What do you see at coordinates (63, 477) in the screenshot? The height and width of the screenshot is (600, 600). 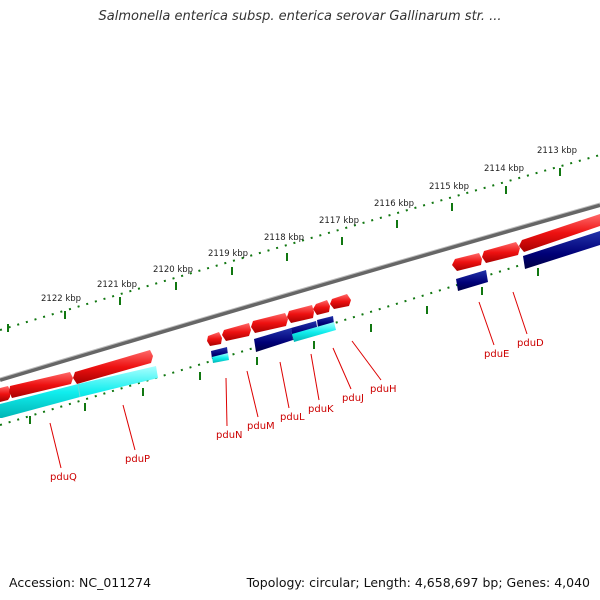 I see `gene-label-pduQ: pduQ` at bounding box center [63, 477].